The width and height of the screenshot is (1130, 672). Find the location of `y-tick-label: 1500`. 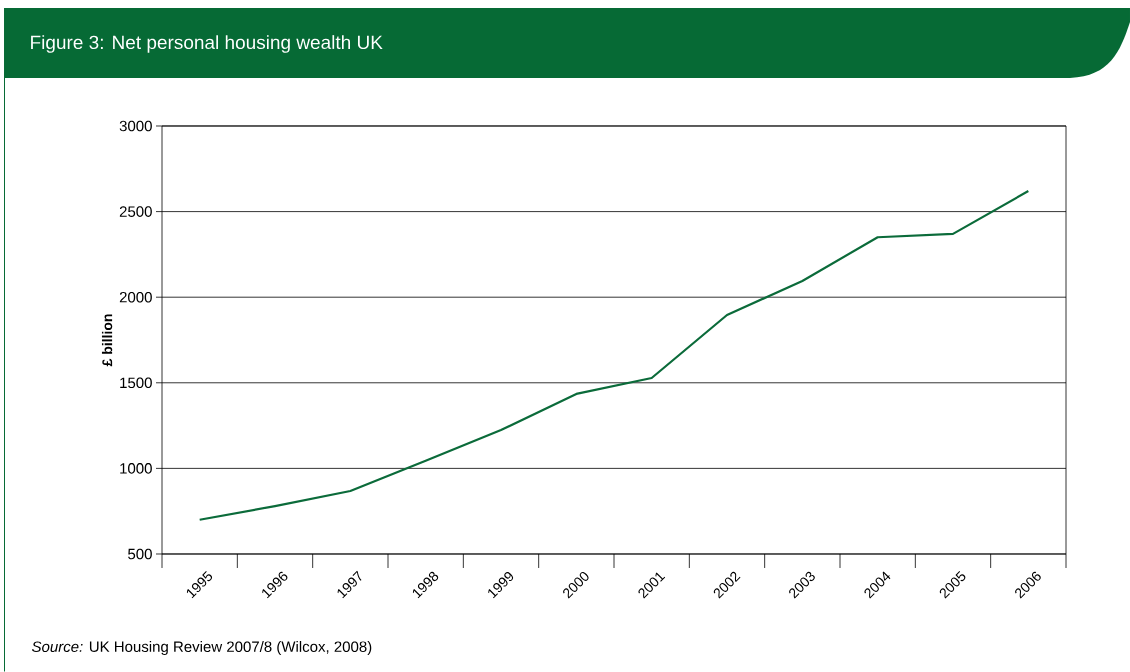

y-tick-label: 1500 is located at coordinates (136, 383).